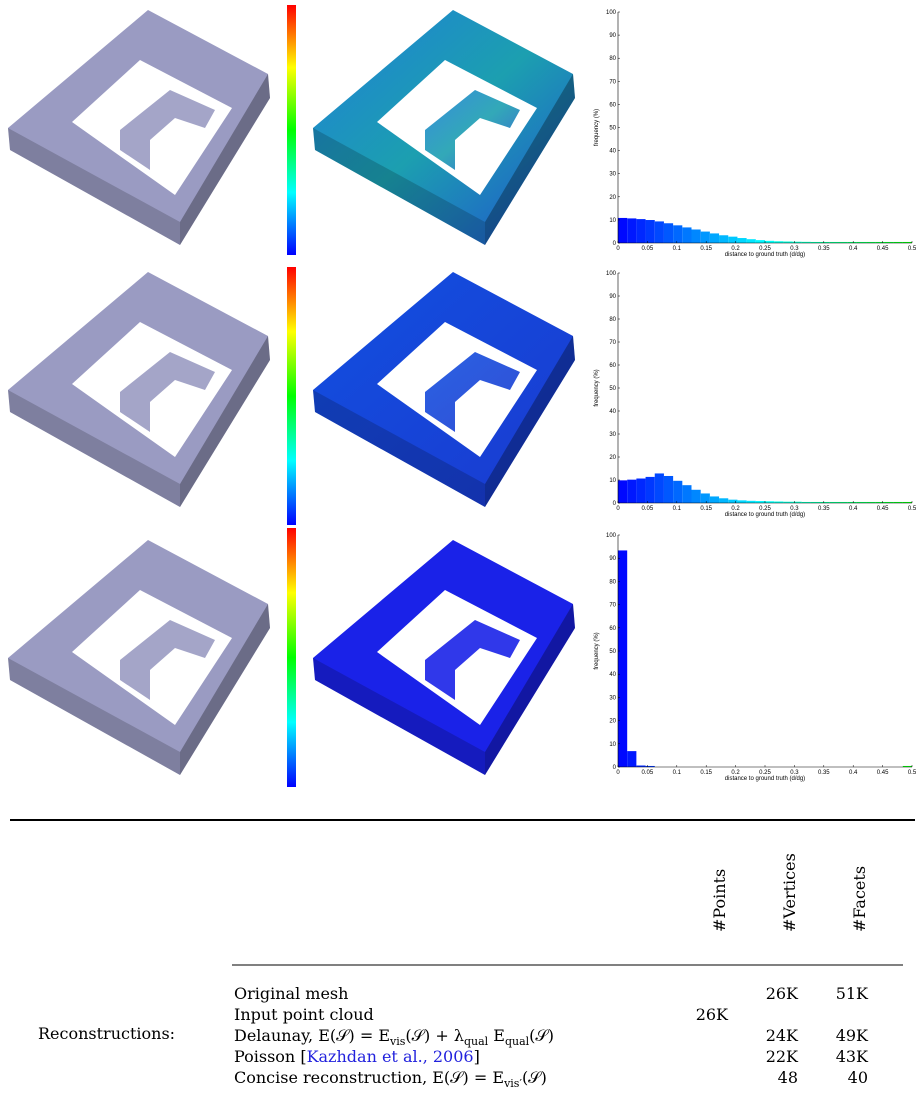 Image resolution: width=919 pixels, height=1093 pixels. What do you see at coordinates (765, 779) in the screenshot?
I see `x-axis-label: distance to ground truth (d/dg)` at bounding box center [765, 779].